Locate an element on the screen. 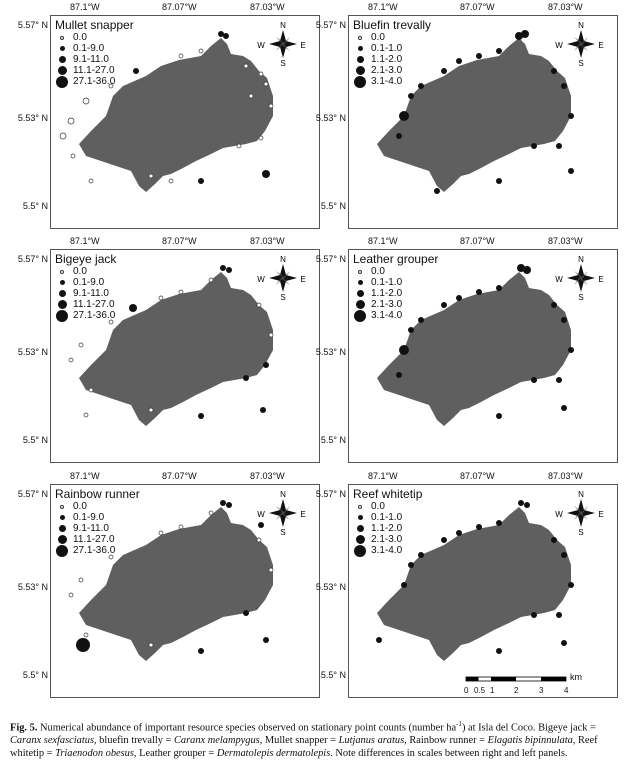 The height and width of the screenshot is (782, 630). legend-label: 9.1-11.0 is located at coordinates (91, 59).